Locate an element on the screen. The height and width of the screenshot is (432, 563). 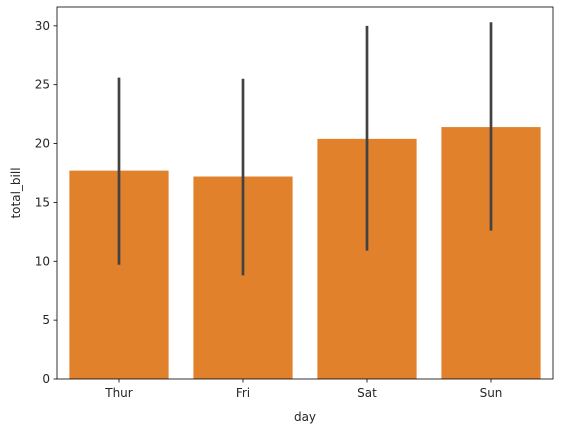
y-axis: 0 5 10 15 20 25 30 is located at coordinates (46, 202).